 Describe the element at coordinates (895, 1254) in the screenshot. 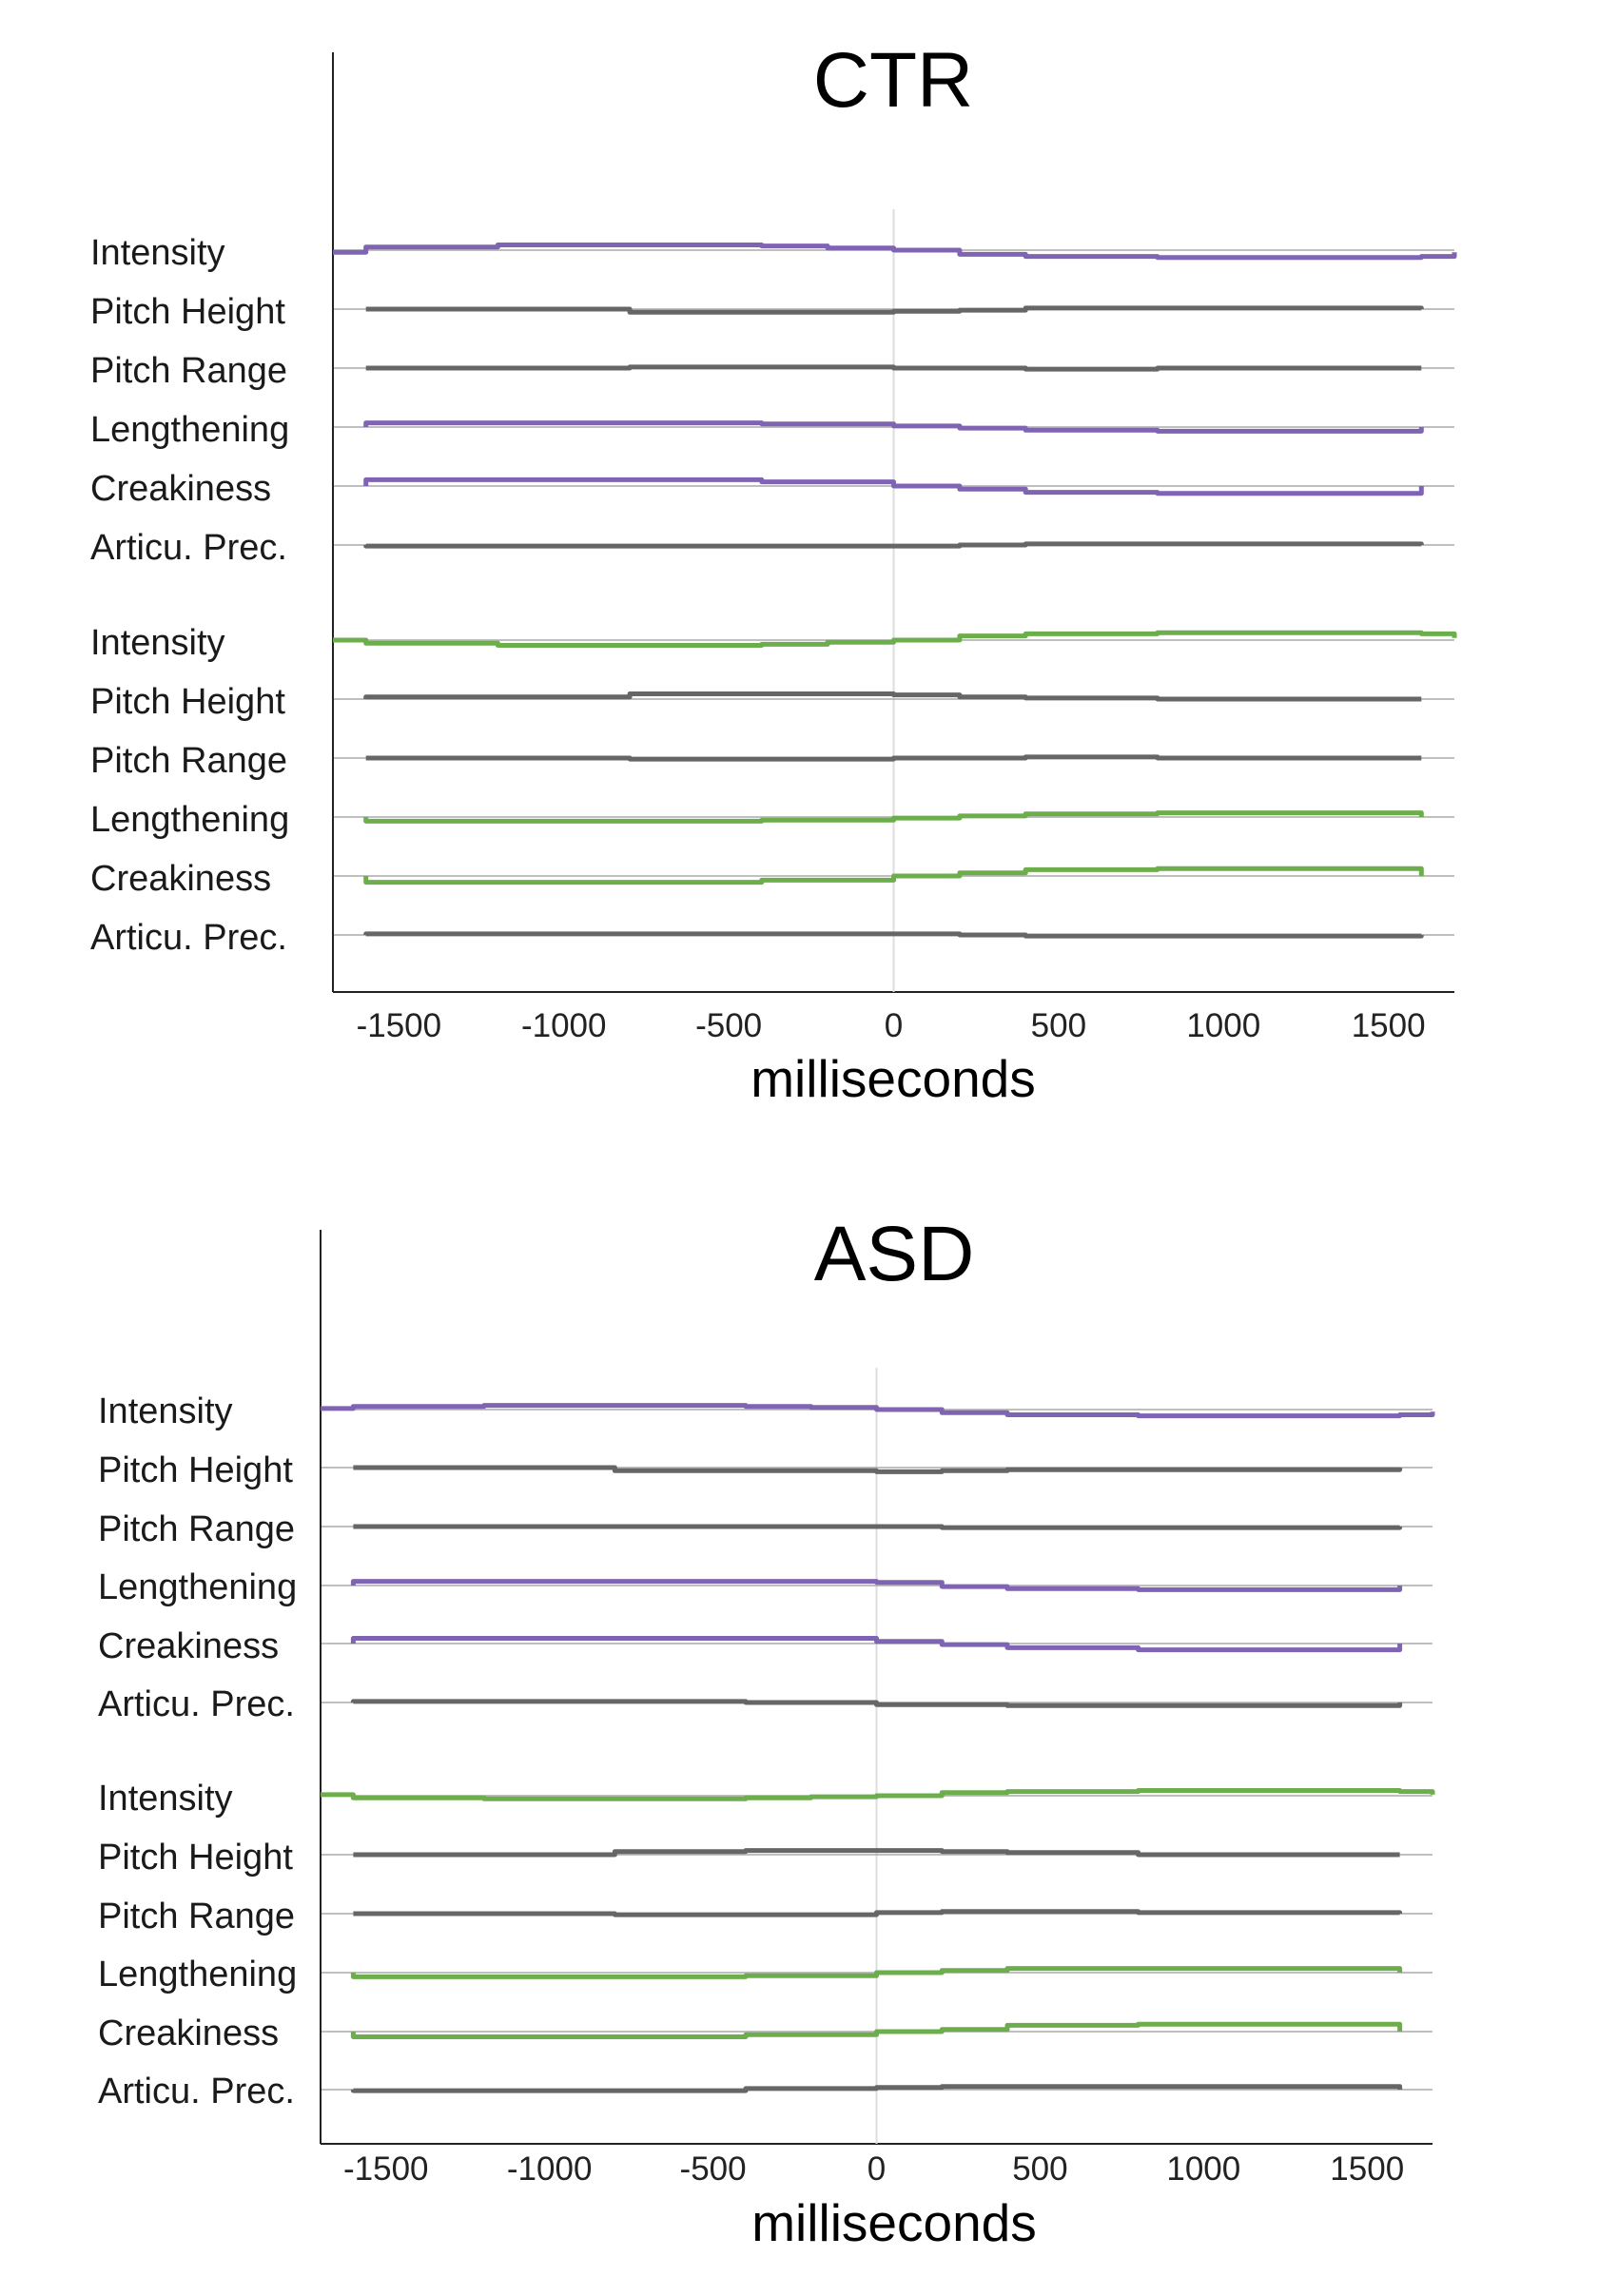

I see `panel-asd-title: ASD` at that location.